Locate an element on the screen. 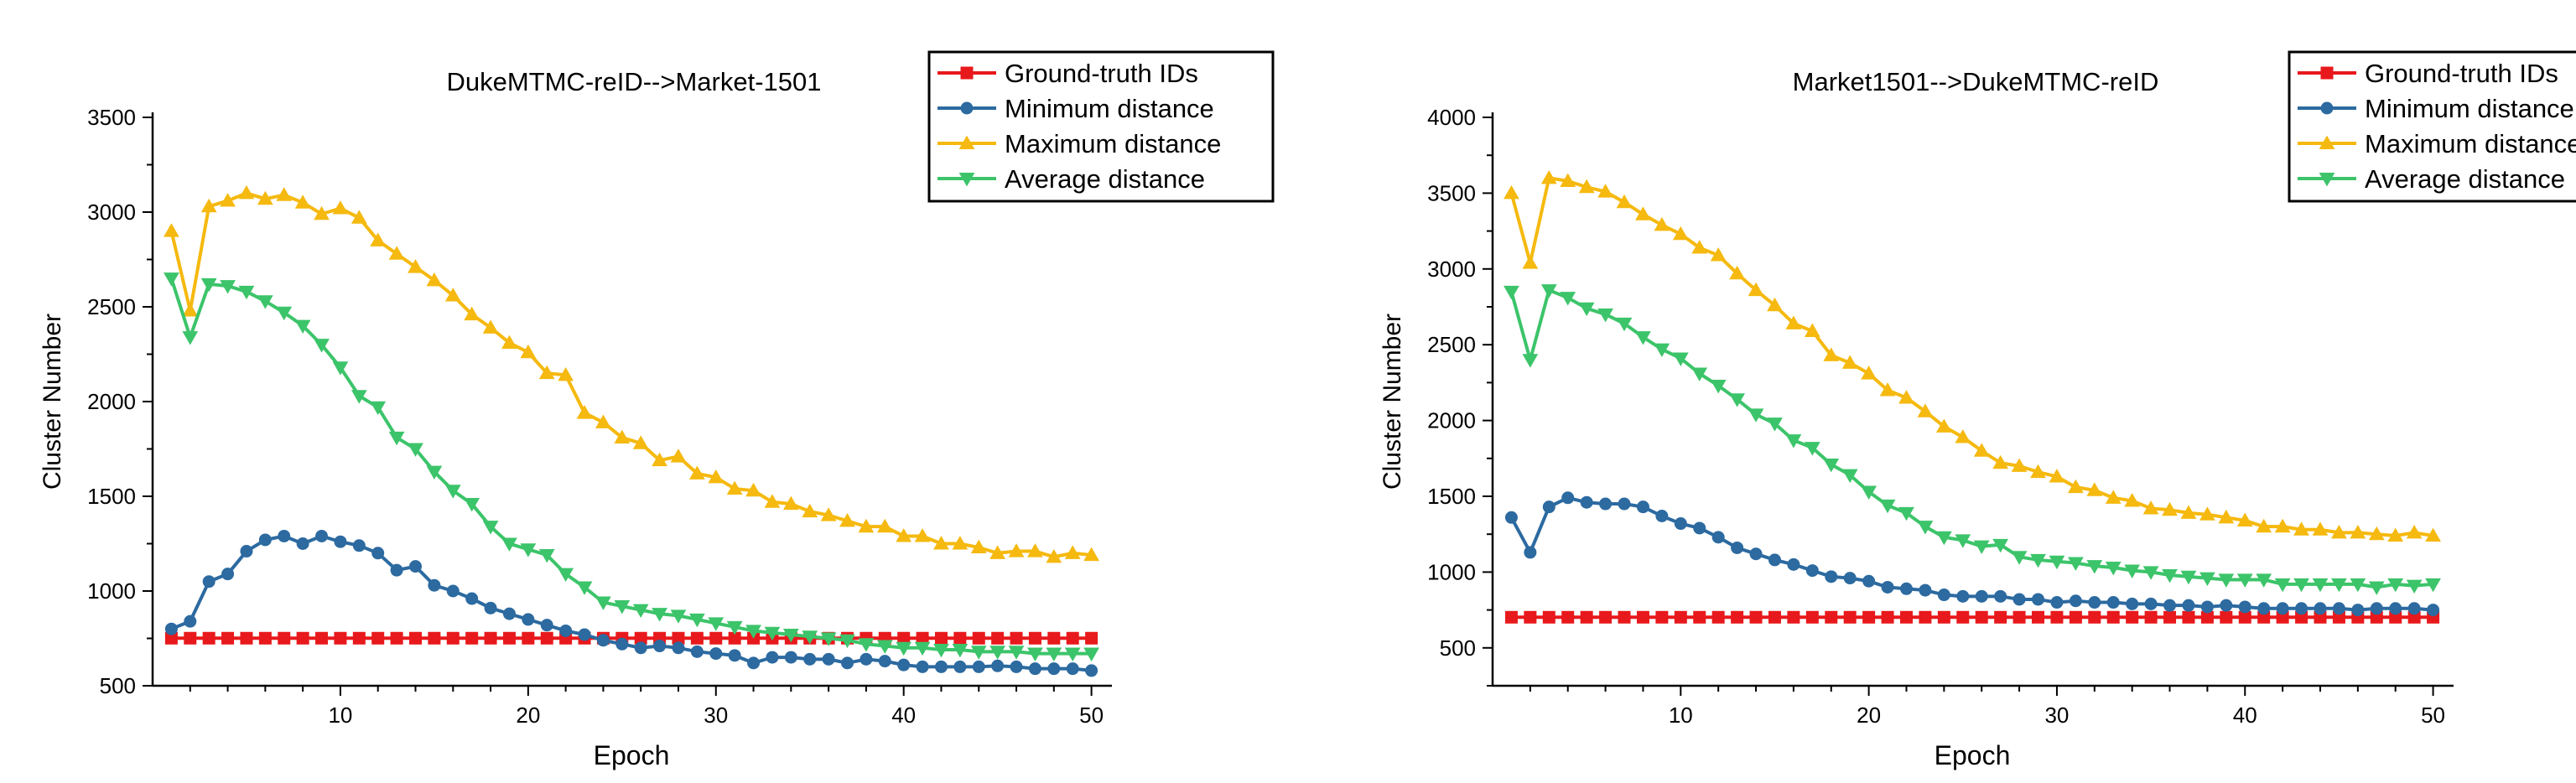 The width and height of the screenshot is (2576, 783). legend-item: Minimum distance is located at coordinates (1075, 109).